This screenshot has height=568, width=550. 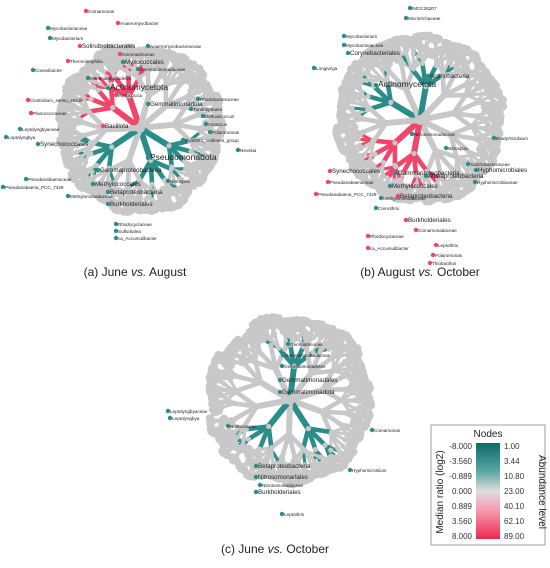 I want to click on taxon-label: Gemmatimonadaceae, so click(x=308, y=355).